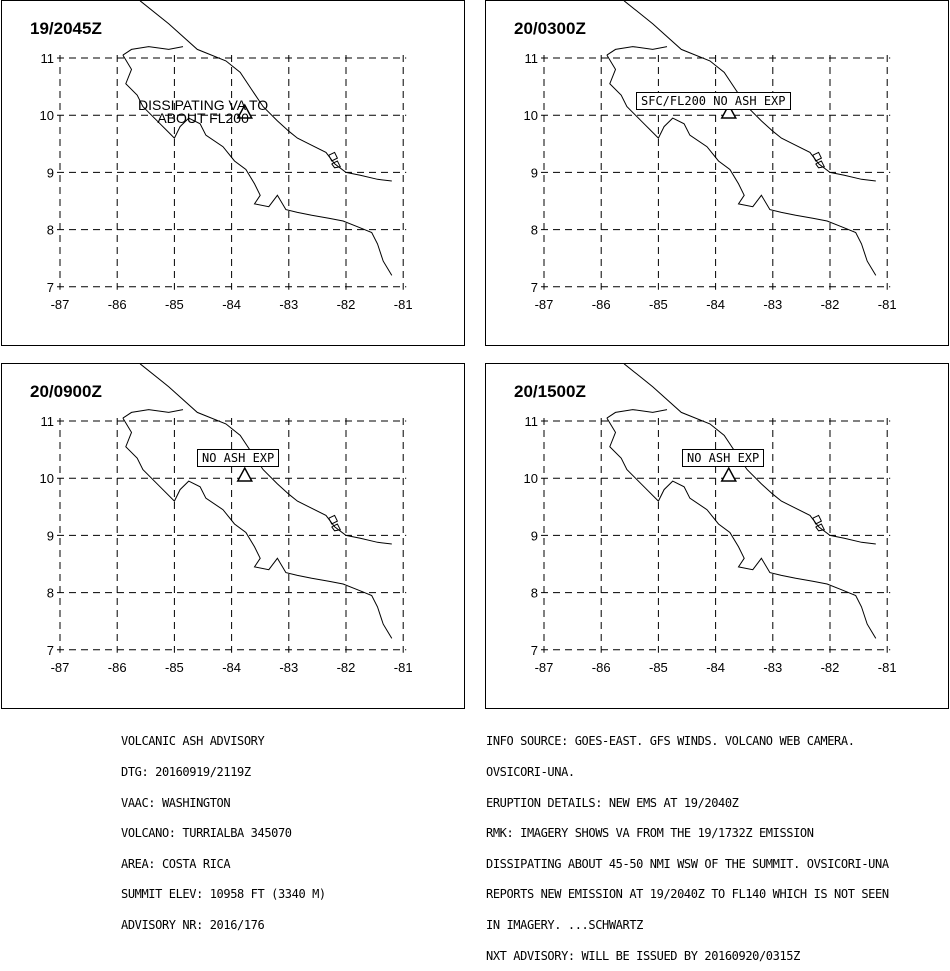 The height and width of the screenshot is (971, 950). I want to click on footer-right-line: ERUPTION DETAILS: NEW EMS AT 19/2040Z, so click(612, 802).